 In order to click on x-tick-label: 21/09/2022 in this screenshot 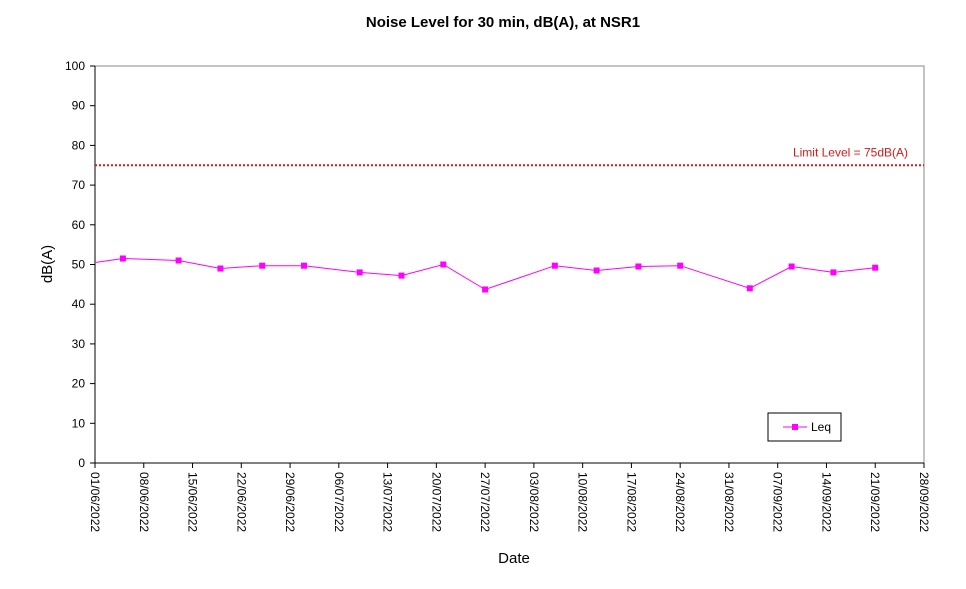, I will do `click(875, 502)`.